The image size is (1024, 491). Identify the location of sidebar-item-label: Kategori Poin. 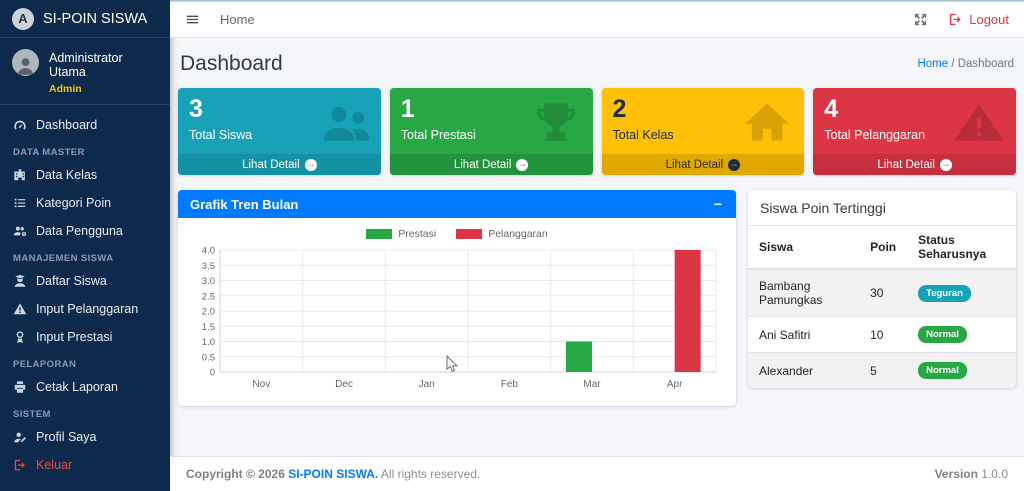
(74, 202).